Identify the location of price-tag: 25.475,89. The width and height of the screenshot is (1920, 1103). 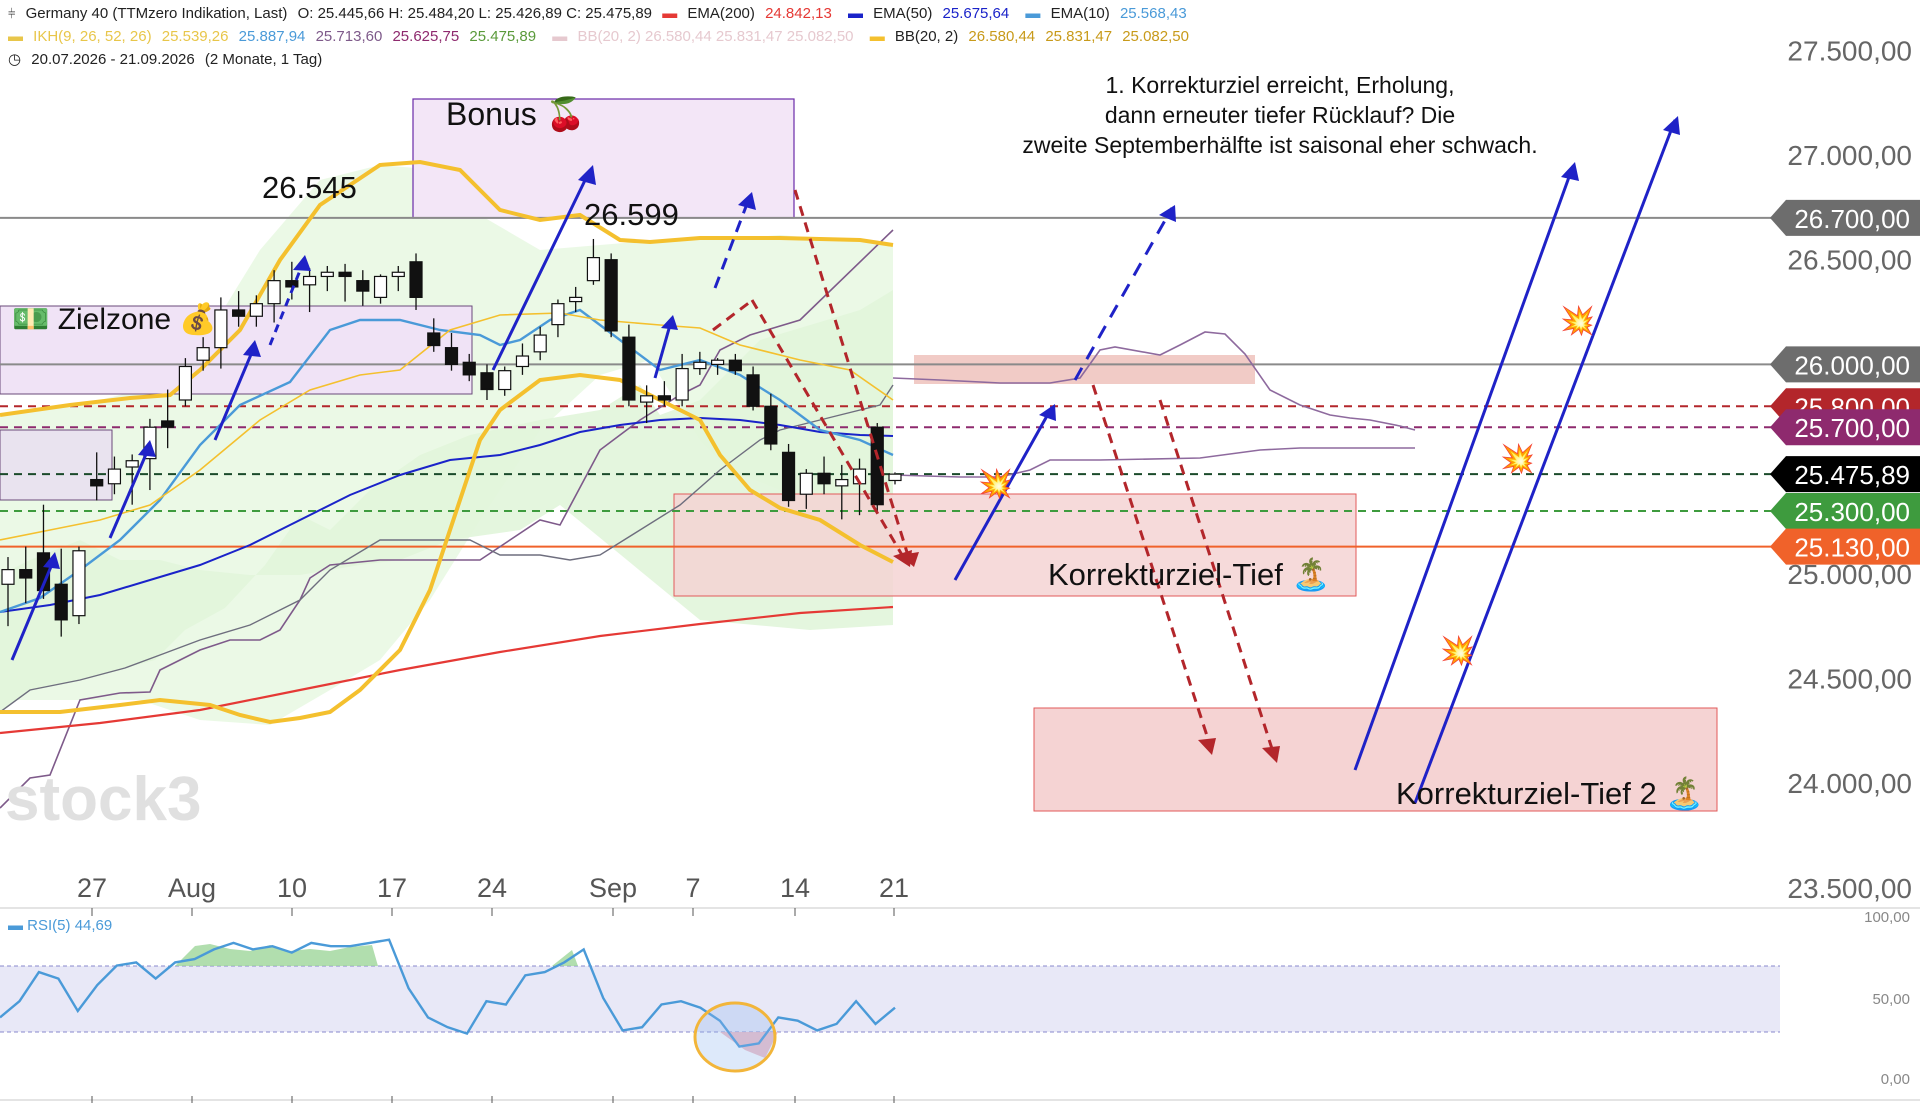
(1845, 474).